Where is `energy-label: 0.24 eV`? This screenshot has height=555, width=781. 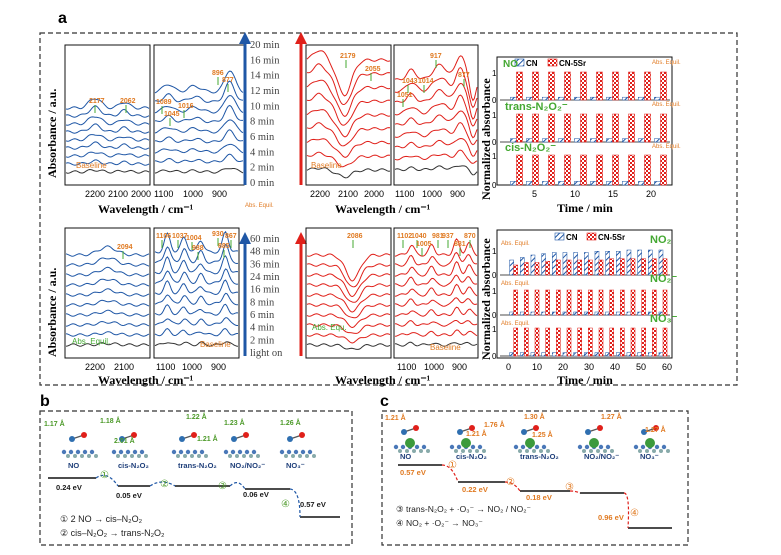
energy-label: 0.24 eV is located at coordinates (69, 487).